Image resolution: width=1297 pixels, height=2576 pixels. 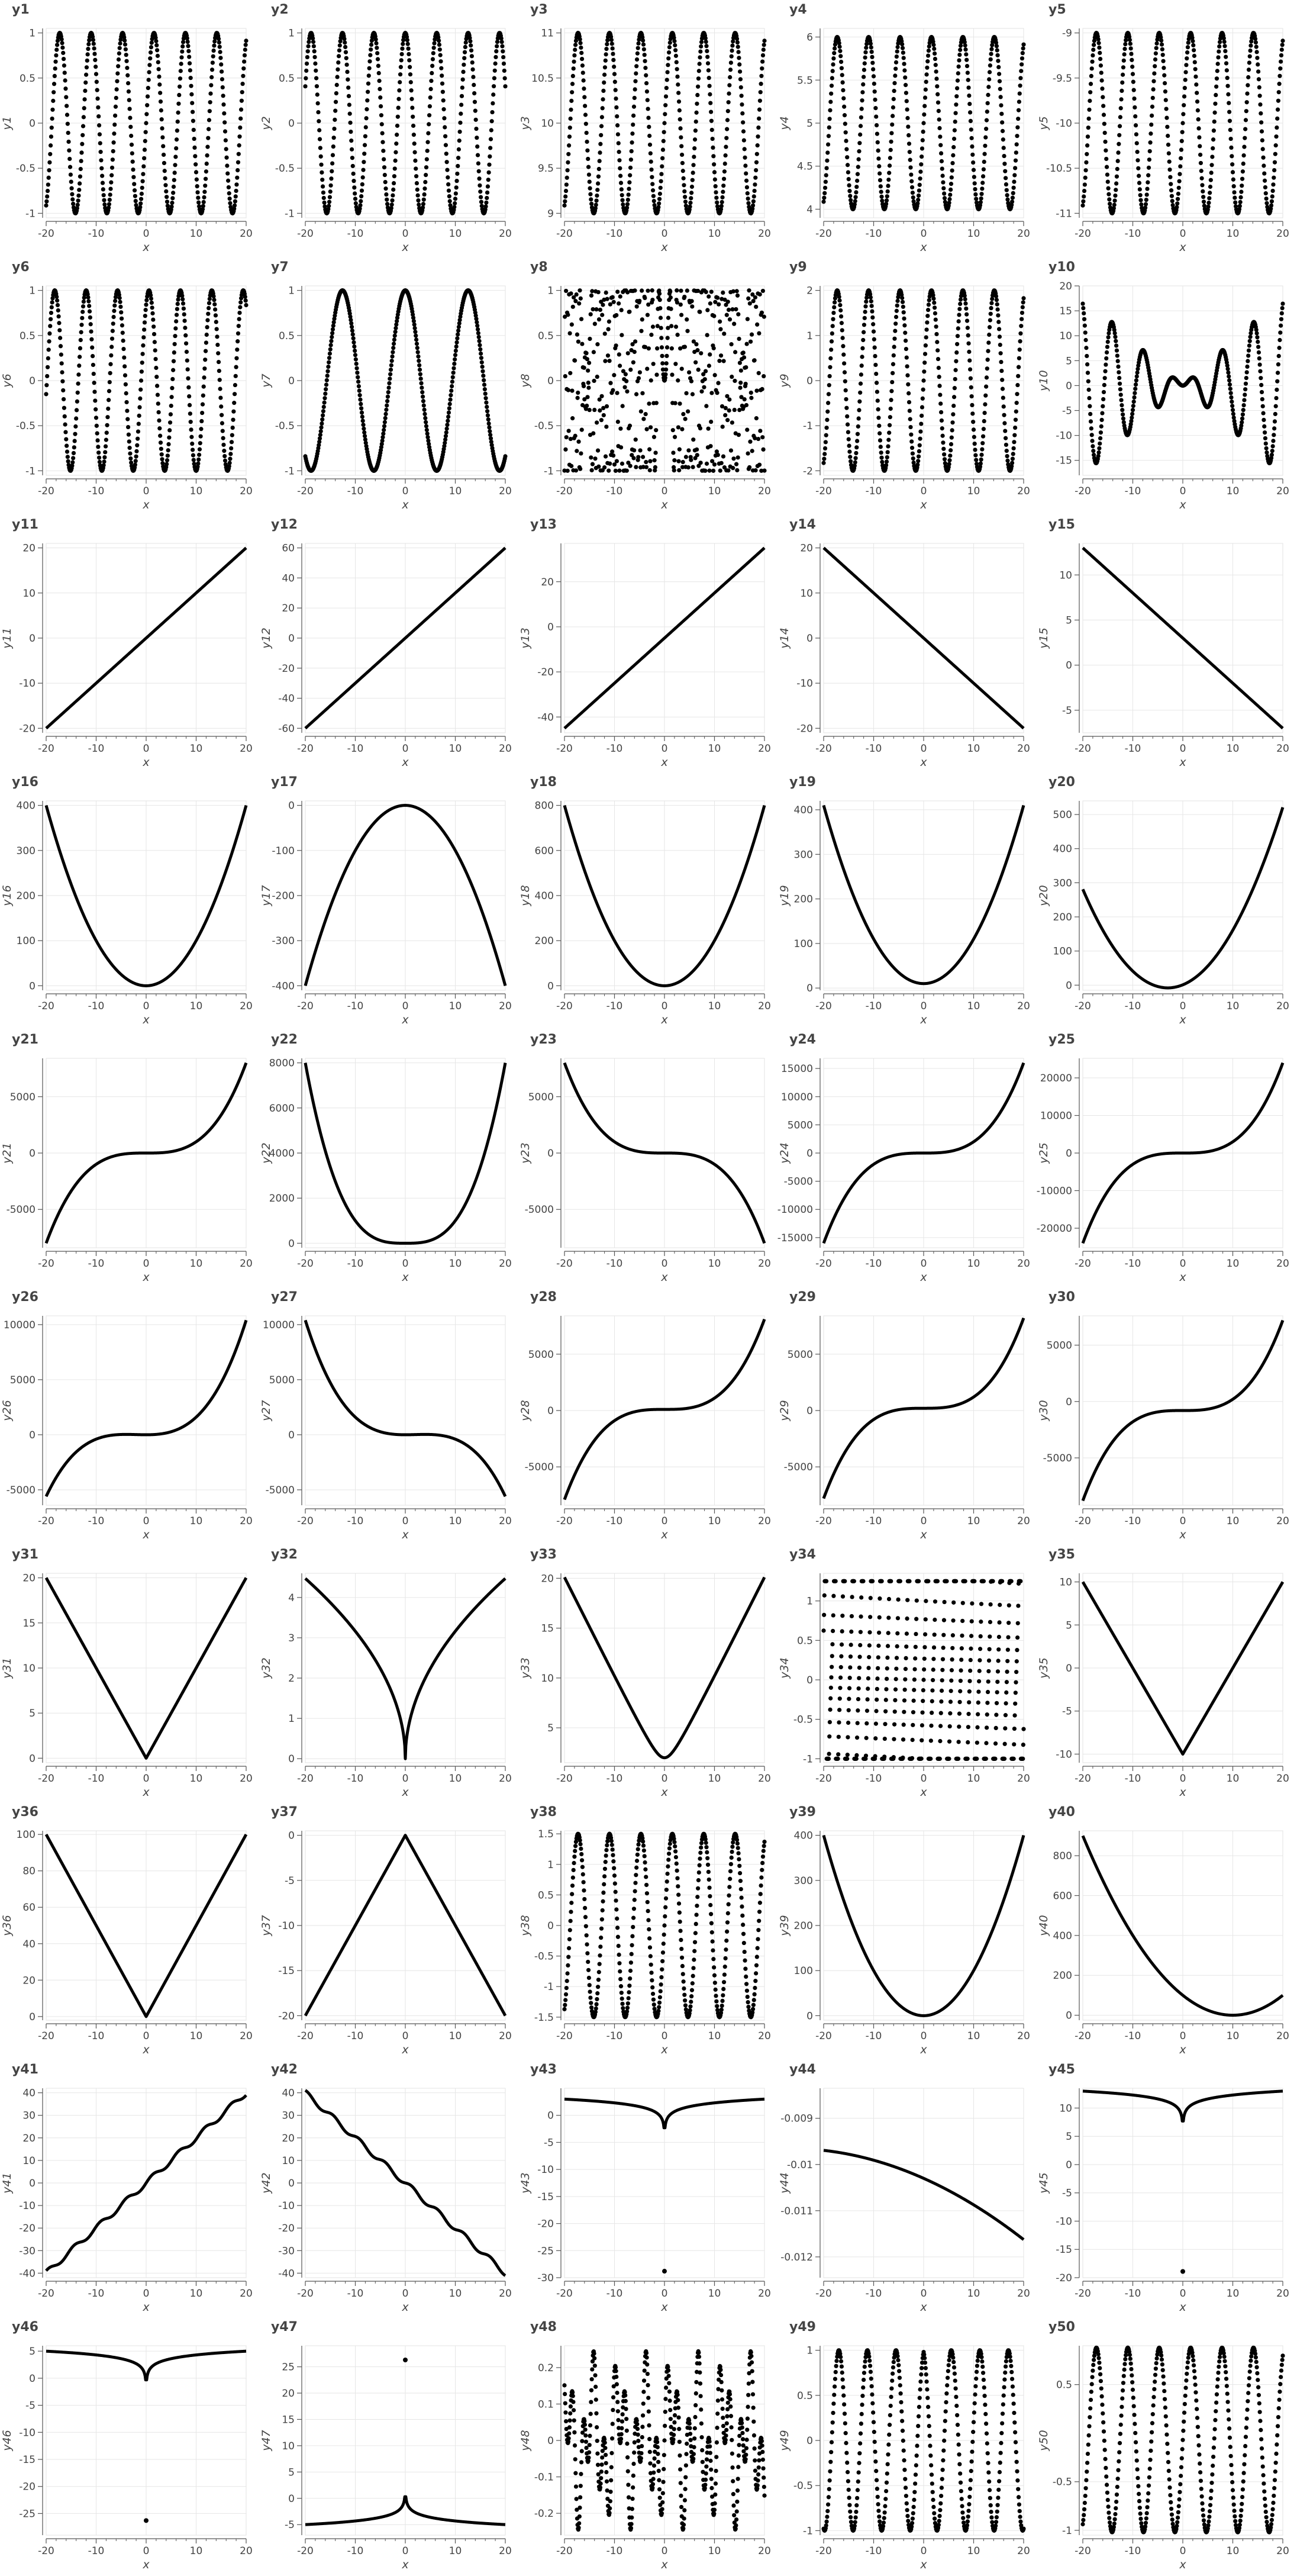 I want to click on chart-title: y8, so click(x=539, y=267).